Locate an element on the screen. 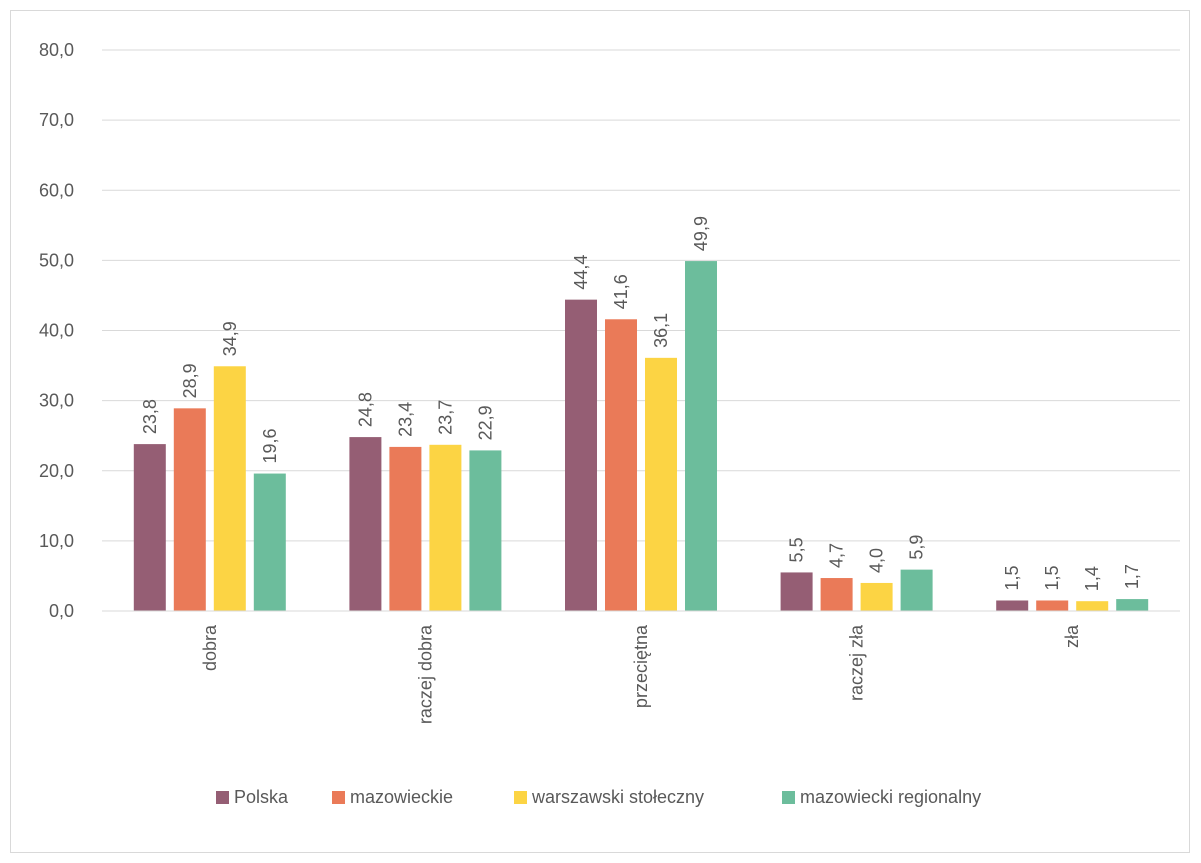 This screenshot has width=1201, height=863. category-label: raczej dobra is located at coordinates (425, 674).